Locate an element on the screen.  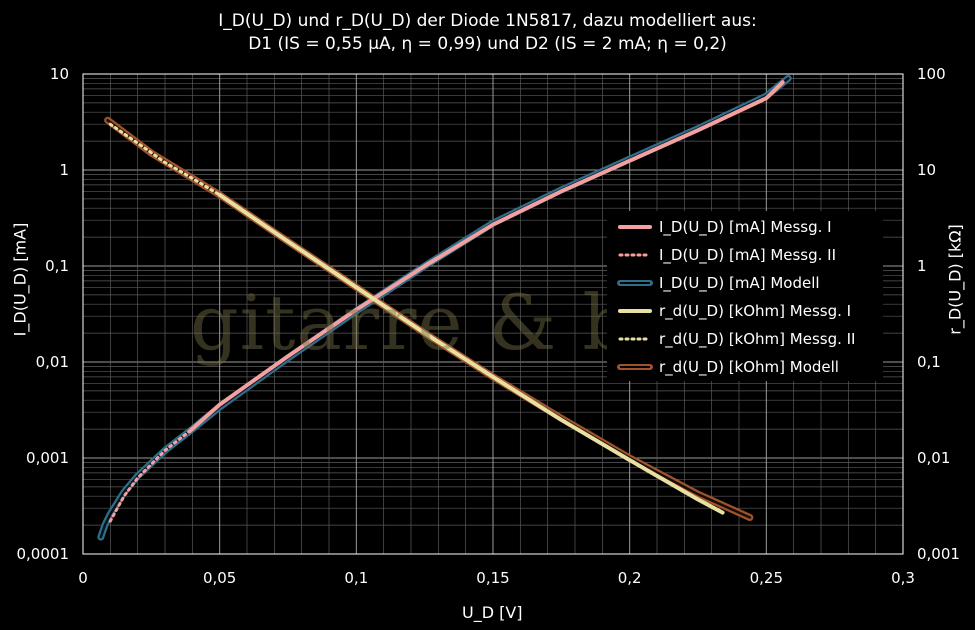
x-tick-label: 0,1 is located at coordinates (356, 578).